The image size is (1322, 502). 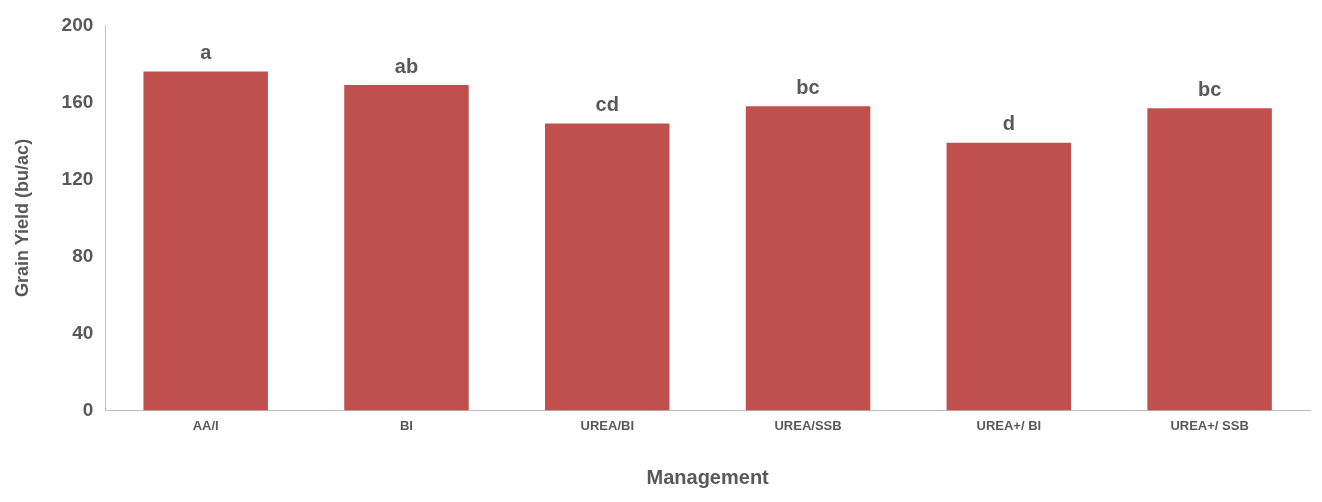 What do you see at coordinates (1209, 425) in the screenshot?
I see `x-tick-label: UREA+/ SSB` at bounding box center [1209, 425].